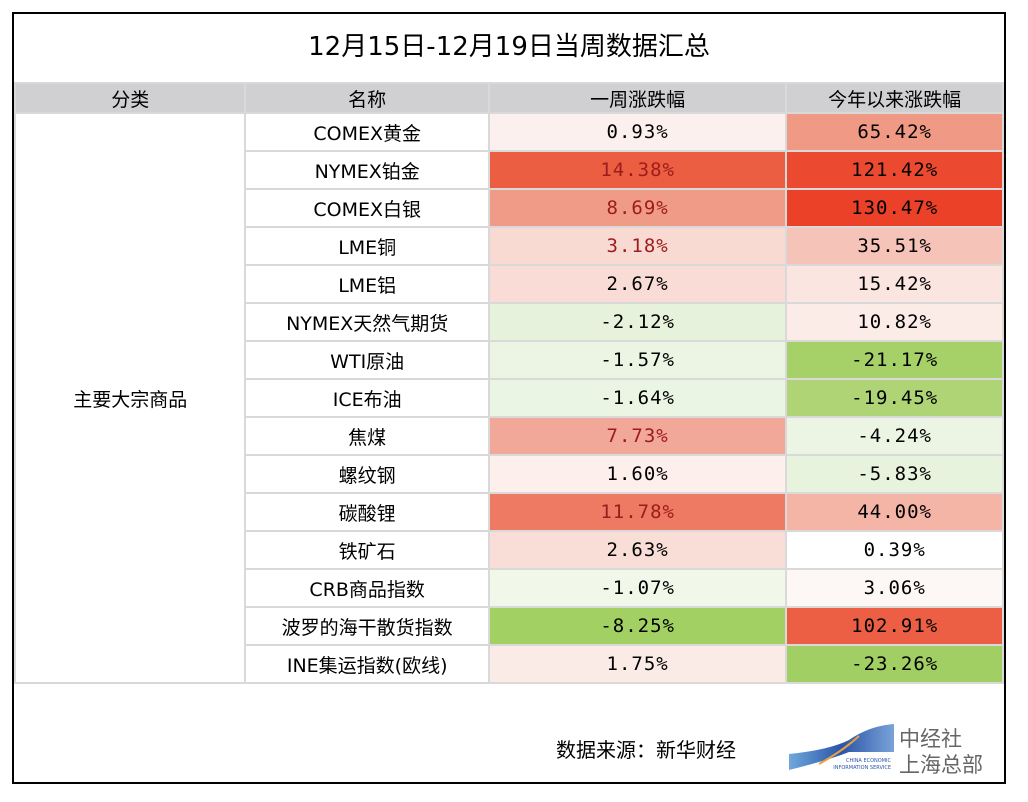  Describe the element at coordinates (894, 626) in the screenshot. I see `ytd-change: 102.91%` at that location.